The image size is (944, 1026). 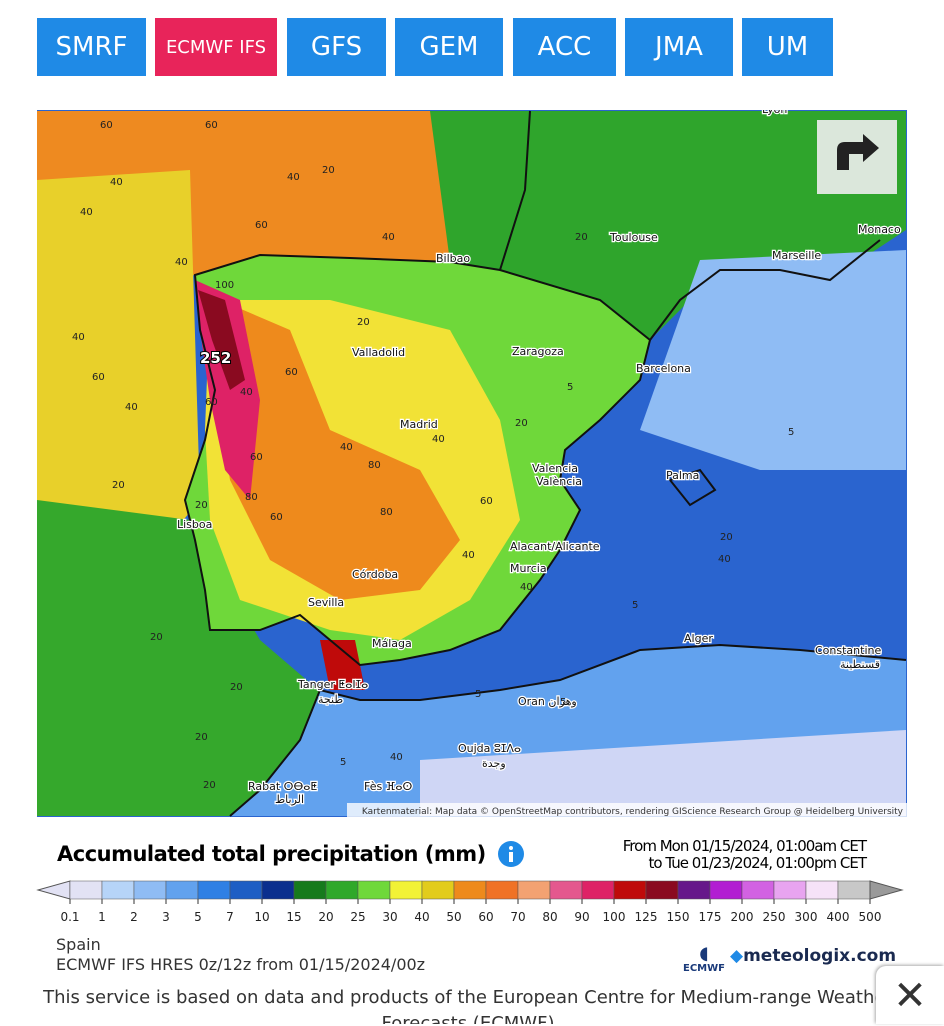 I want to click on model-tab: UM, so click(x=787, y=47).